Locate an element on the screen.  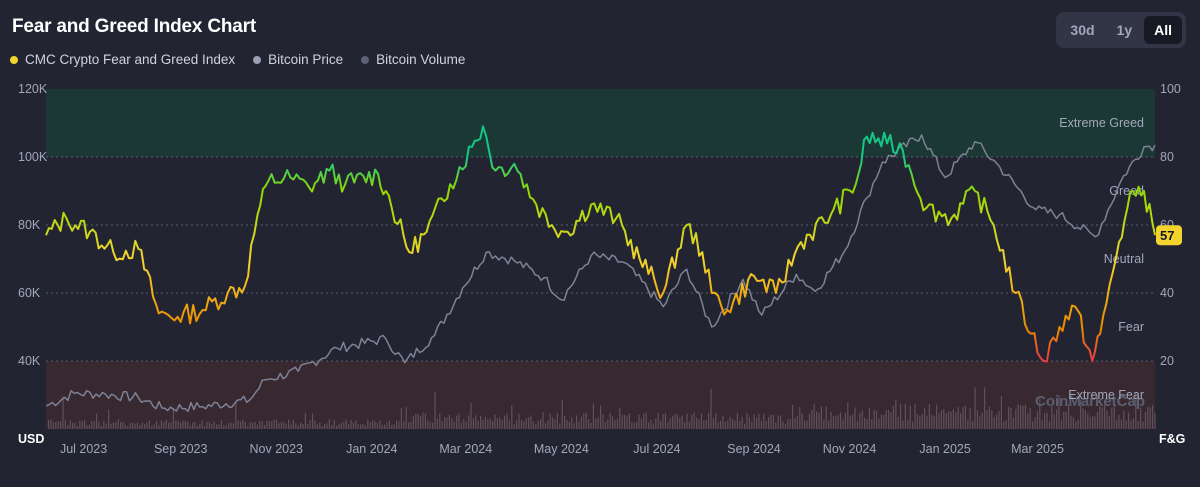
left-tick-label: 120K is located at coordinates (33, 89).